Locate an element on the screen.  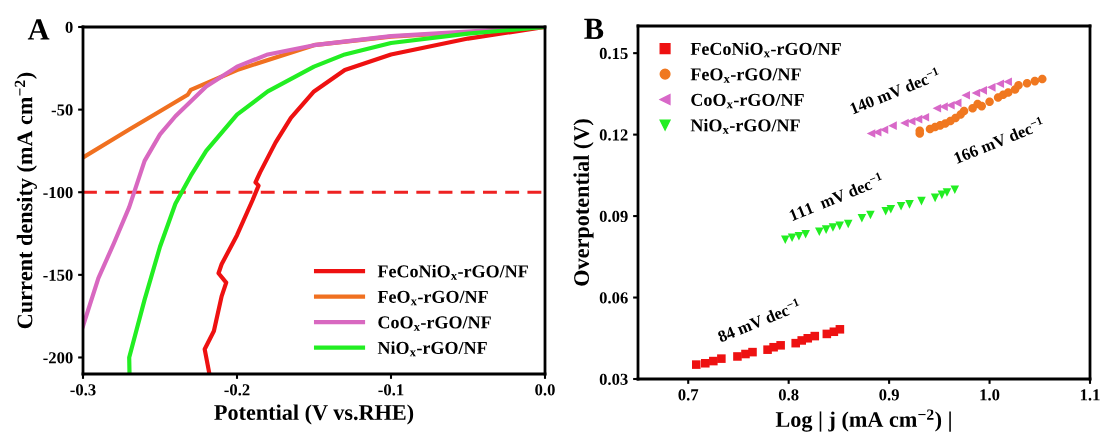
x-axis-title: Log | j (mA cm$^{−2}$) | is located at coordinates (863, 420).